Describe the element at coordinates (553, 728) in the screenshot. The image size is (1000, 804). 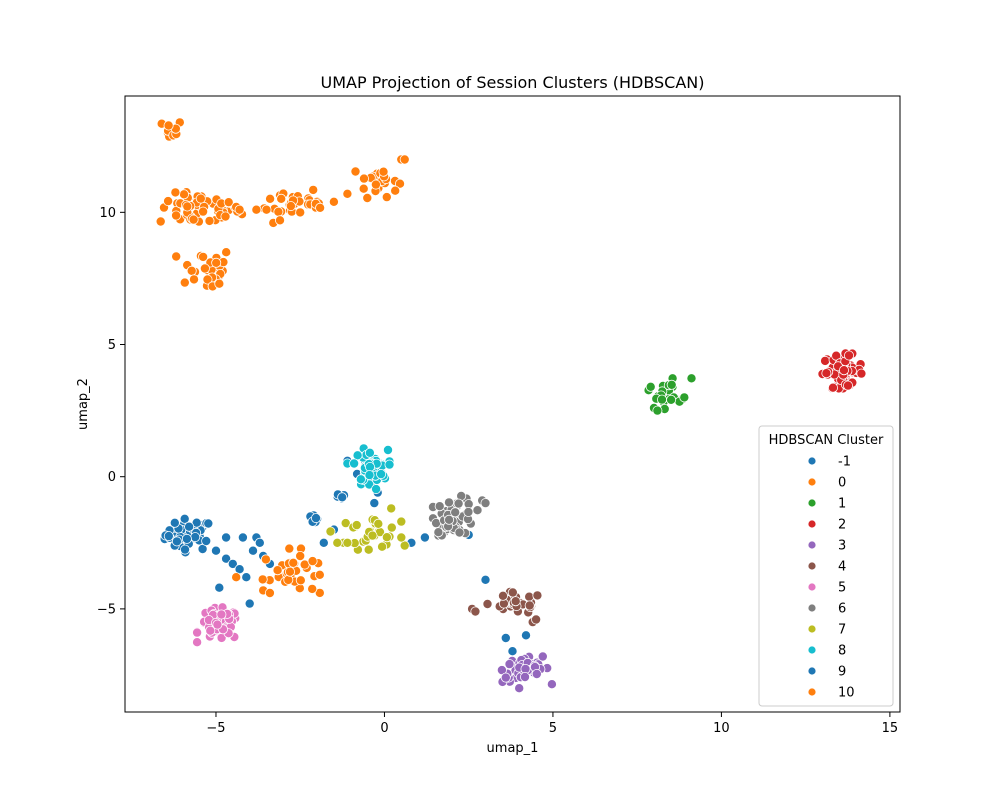
I see `x-tick-label: 5` at that location.